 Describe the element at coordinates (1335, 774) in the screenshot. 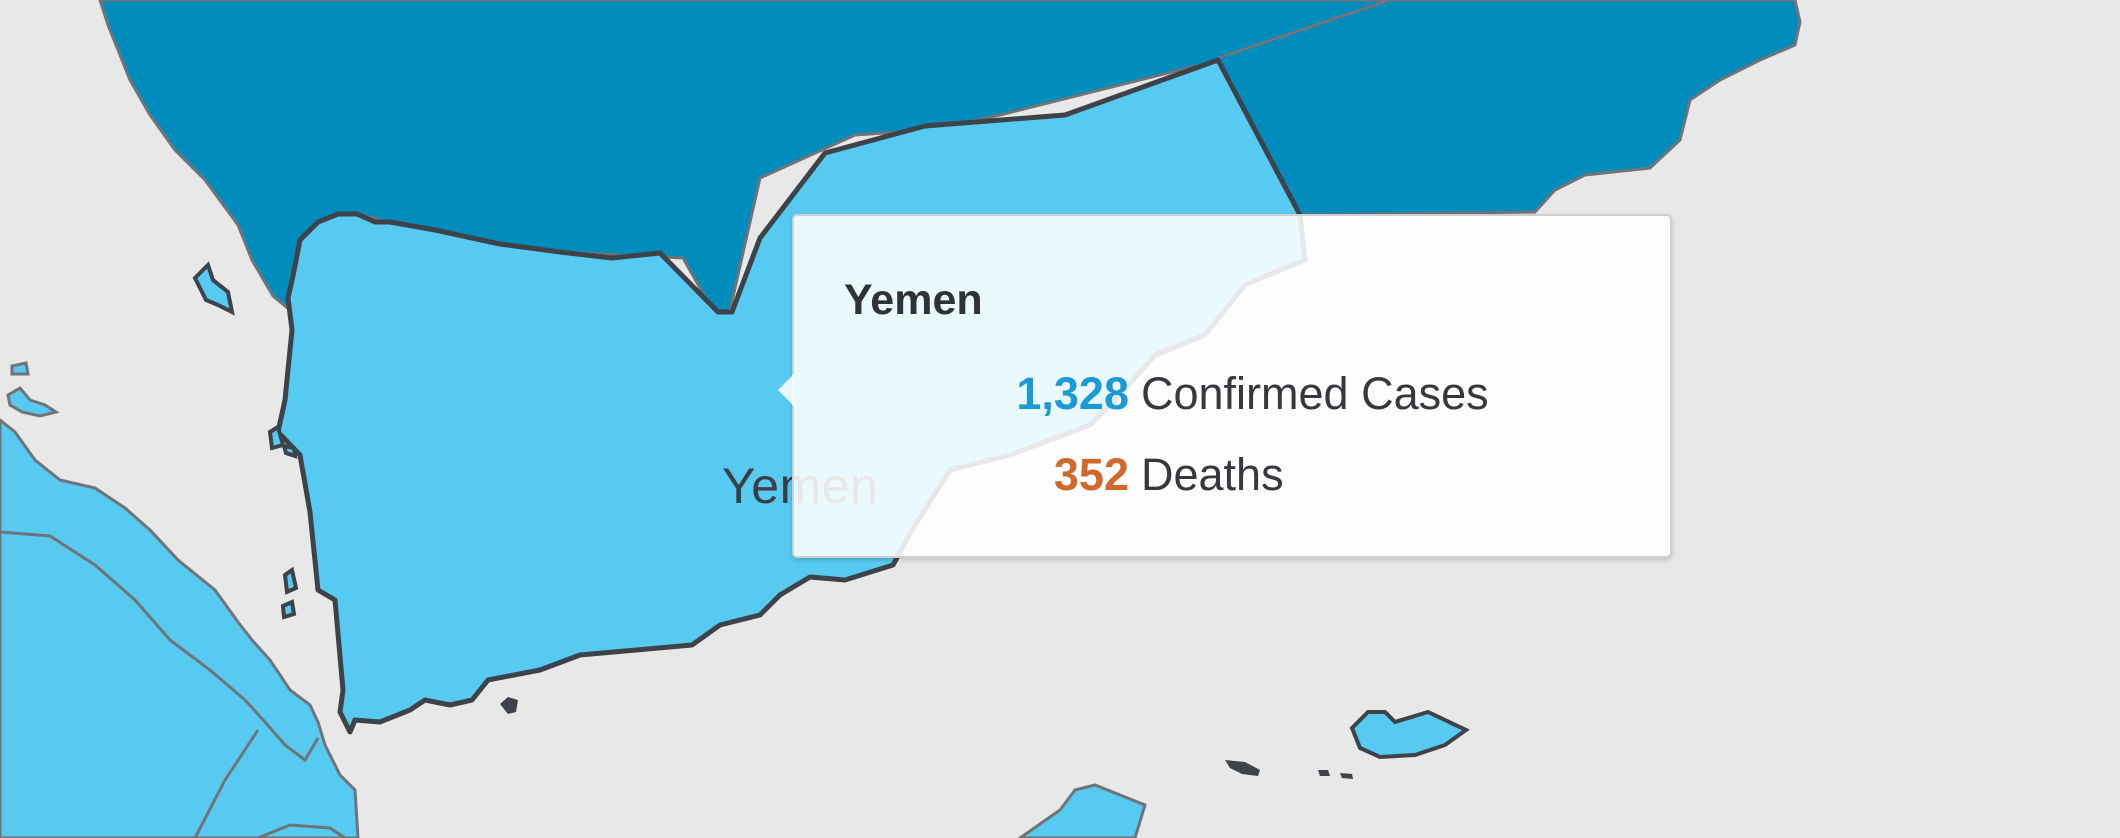

I see `island-samhah` at that location.